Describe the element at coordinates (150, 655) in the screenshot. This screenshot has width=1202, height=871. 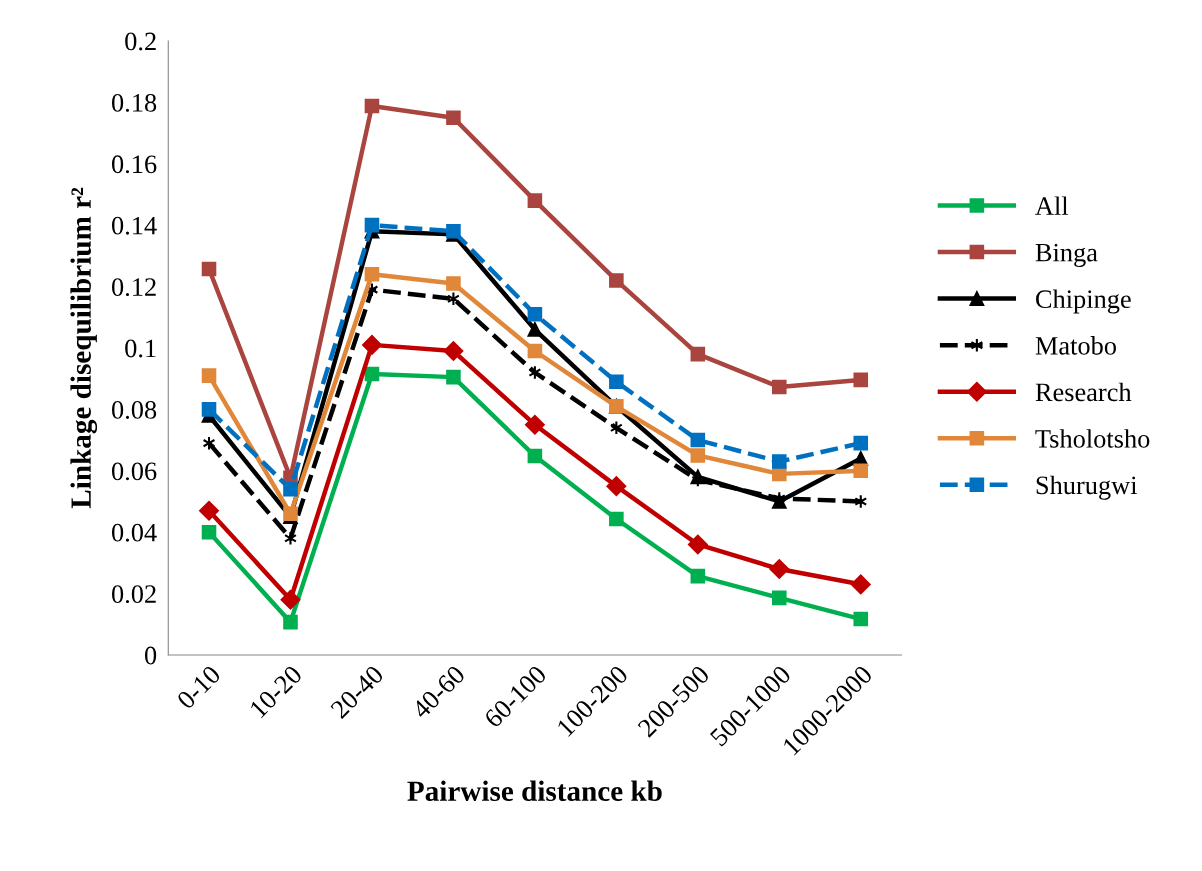
I see `y-tick-label: 0` at that location.